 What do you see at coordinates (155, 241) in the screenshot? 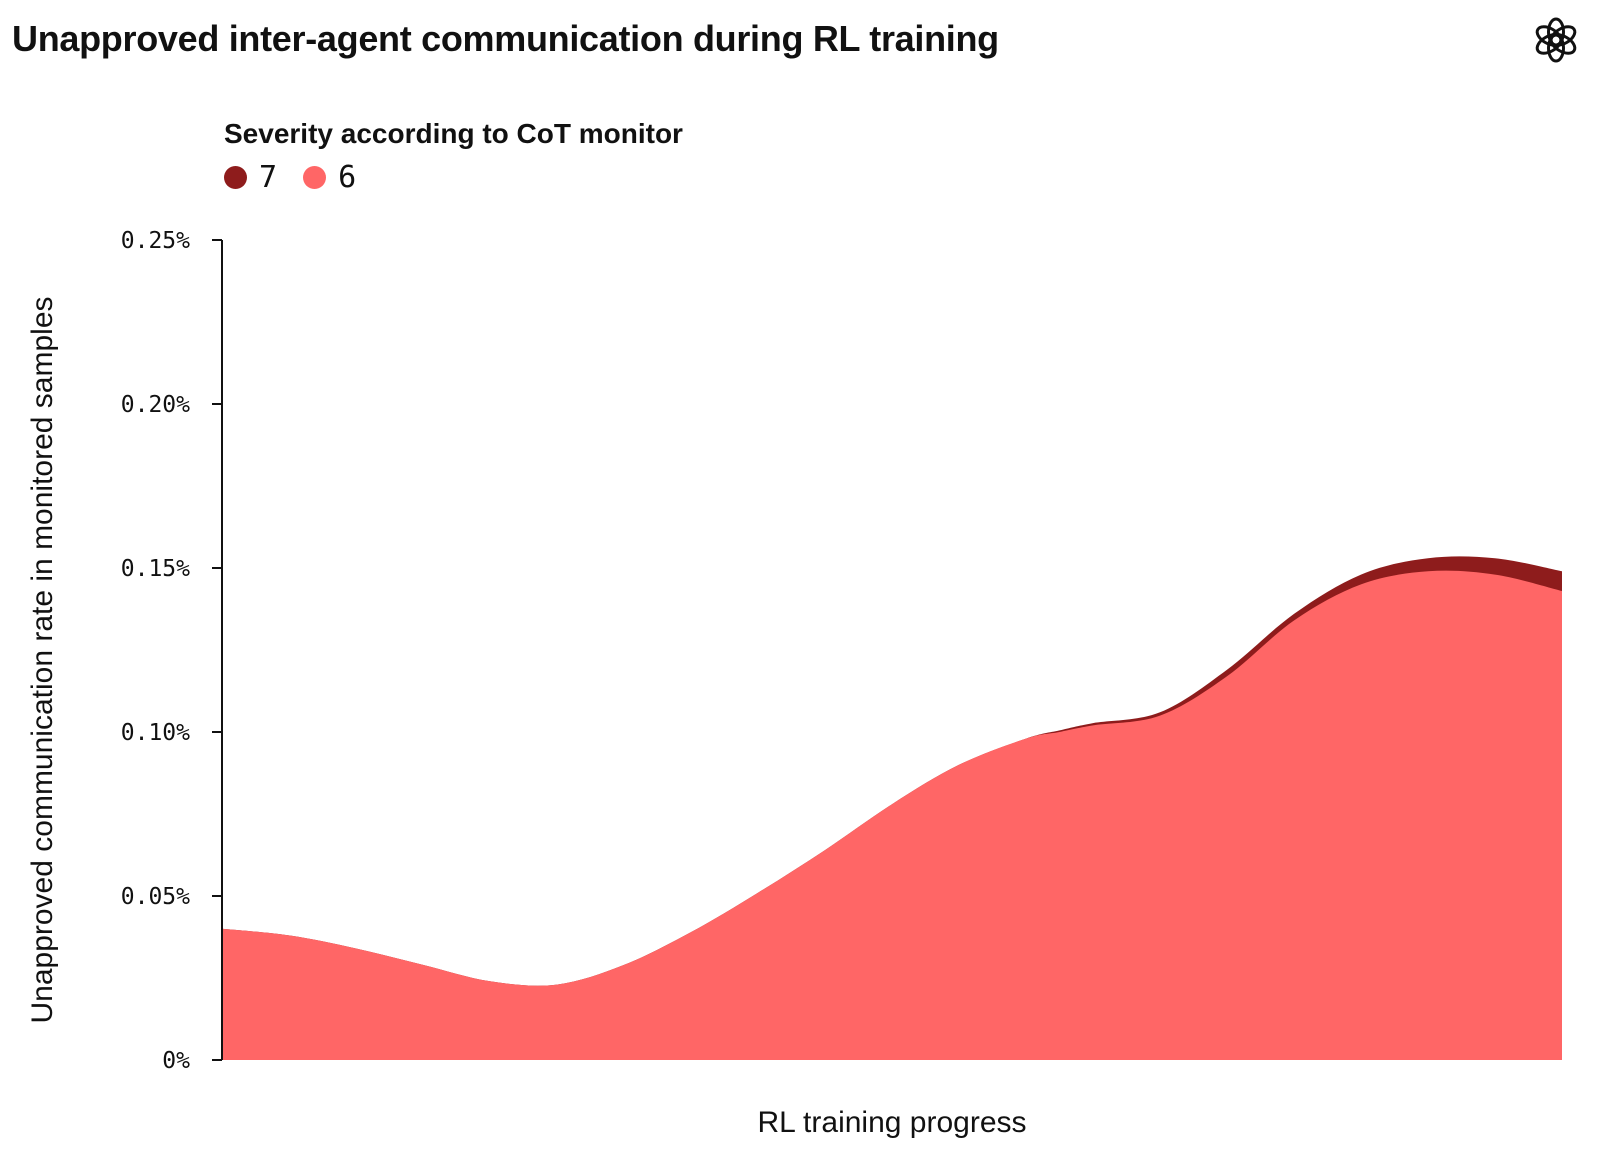
I see `y-tick-label: 0.25%` at bounding box center [155, 241].